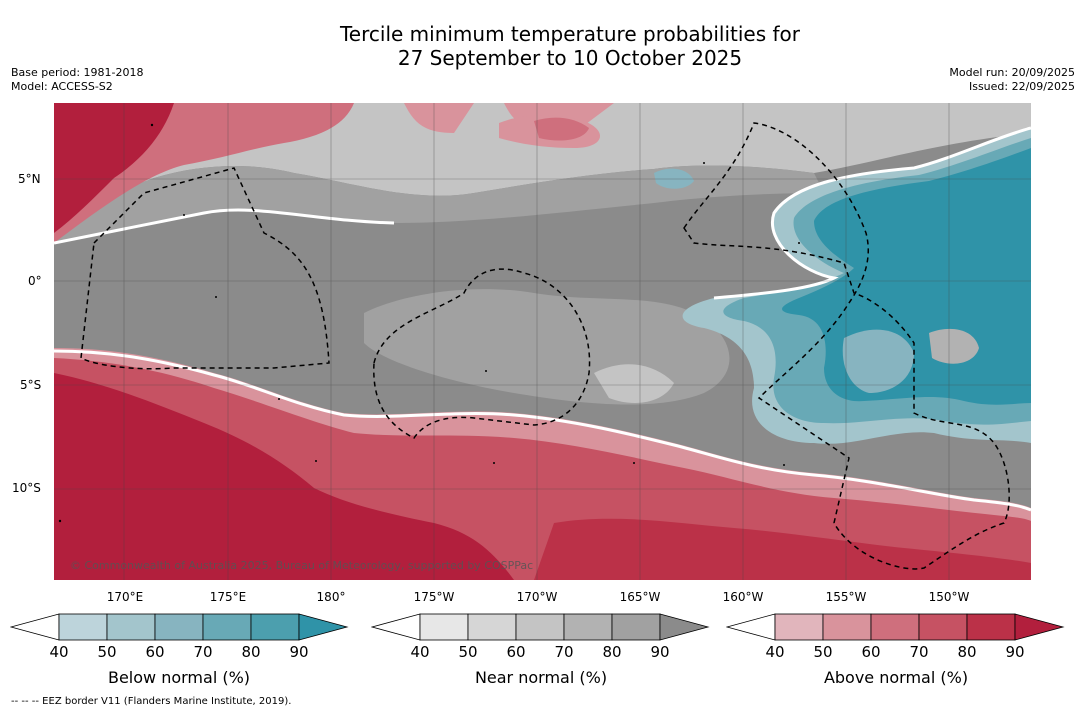  I want to click on lon-label-170w: 170°W, so click(537, 597).